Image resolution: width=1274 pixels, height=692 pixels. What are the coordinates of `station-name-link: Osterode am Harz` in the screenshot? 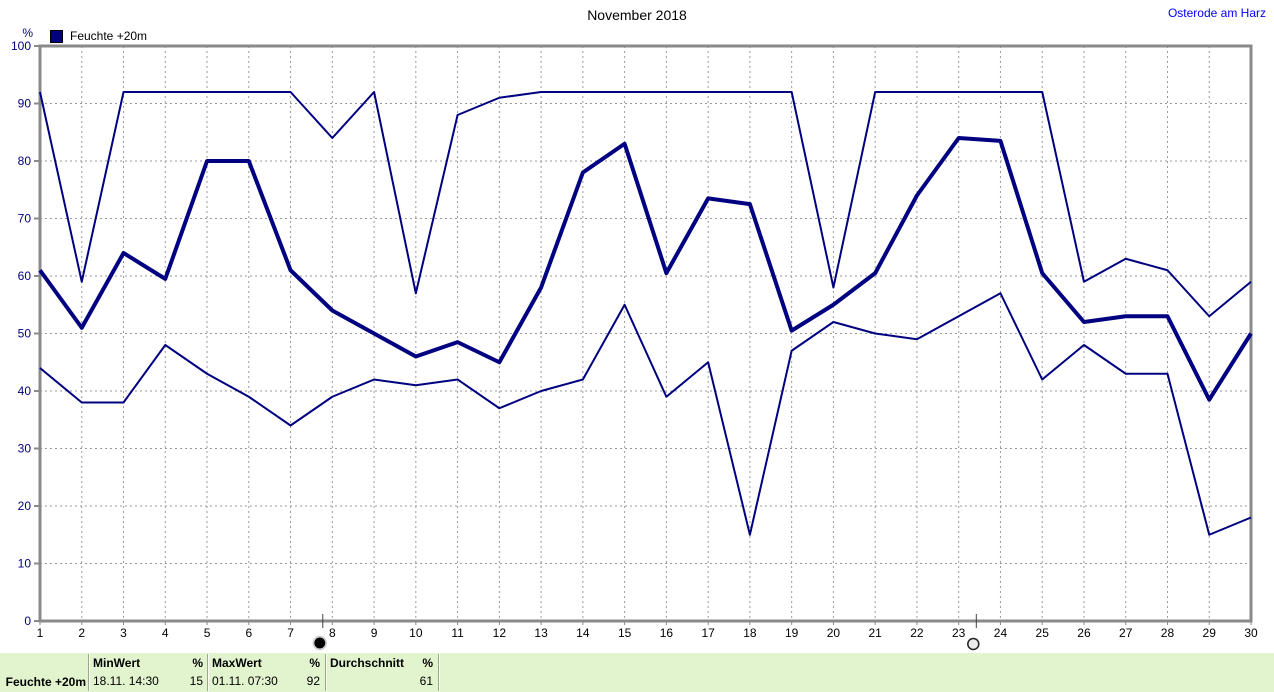 It's located at (1216, 13).